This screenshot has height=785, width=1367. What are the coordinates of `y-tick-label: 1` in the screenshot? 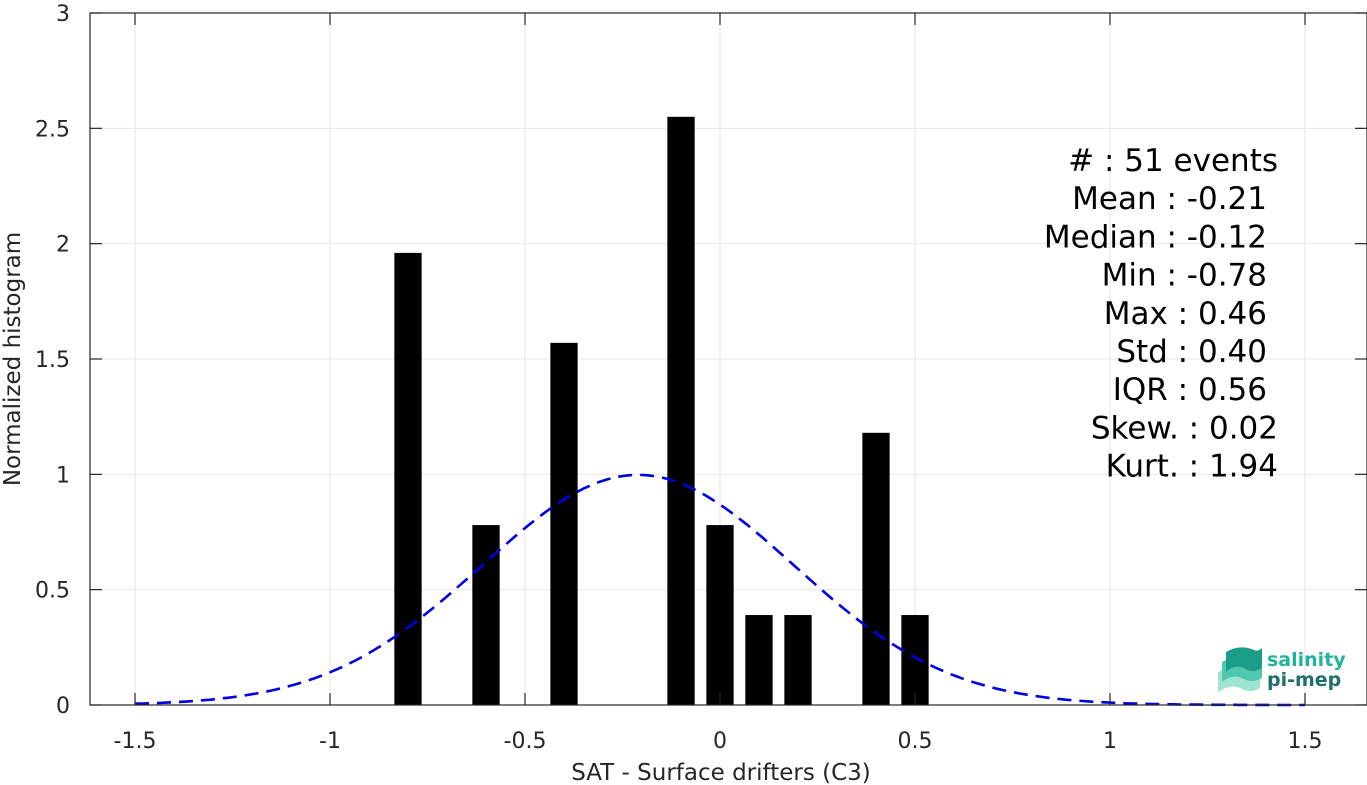 It's located at (63, 475).